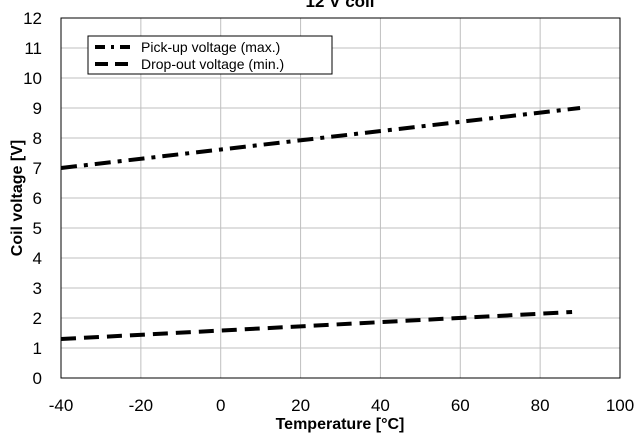 The image size is (640, 435). What do you see at coordinates (320, 138) in the screenshot?
I see `series-line-pickup` at bounding box center [320, 138].